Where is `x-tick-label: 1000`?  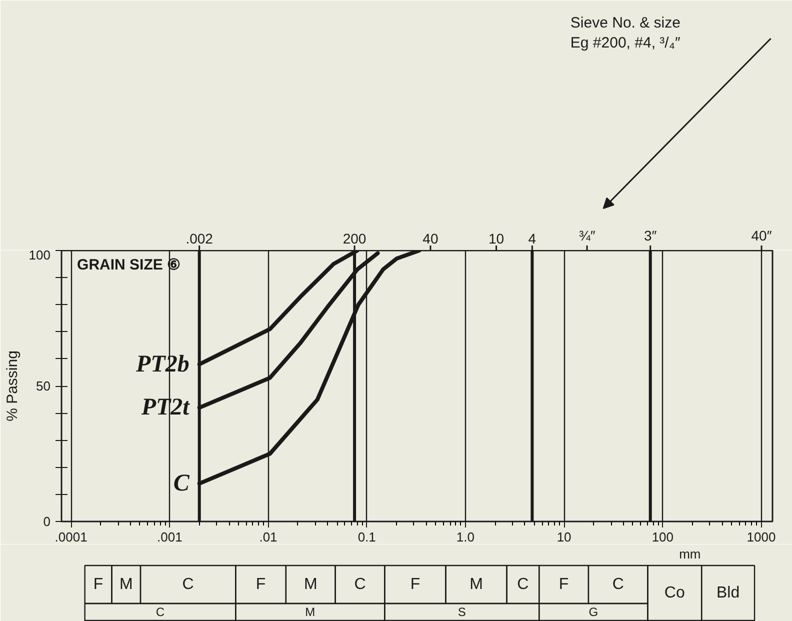 x-tick-label: 1000 is located at coordinates (761, 537).